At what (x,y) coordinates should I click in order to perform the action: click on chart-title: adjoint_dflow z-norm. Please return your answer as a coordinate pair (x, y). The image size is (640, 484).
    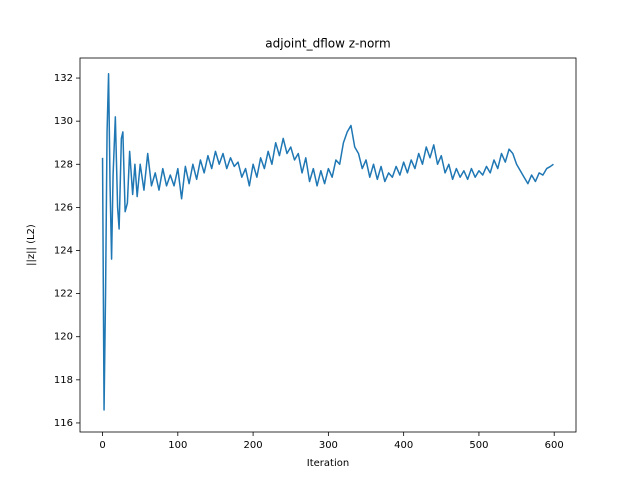
    Looking at the image, I should click on (327, 44).